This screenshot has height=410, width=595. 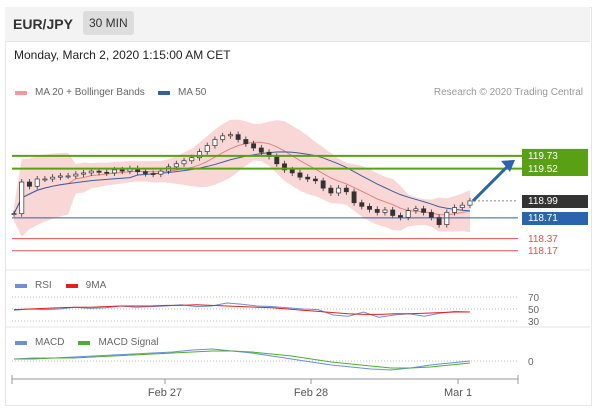 I want to click on legend-ma50: MA 50, so click(x=182, y=92).